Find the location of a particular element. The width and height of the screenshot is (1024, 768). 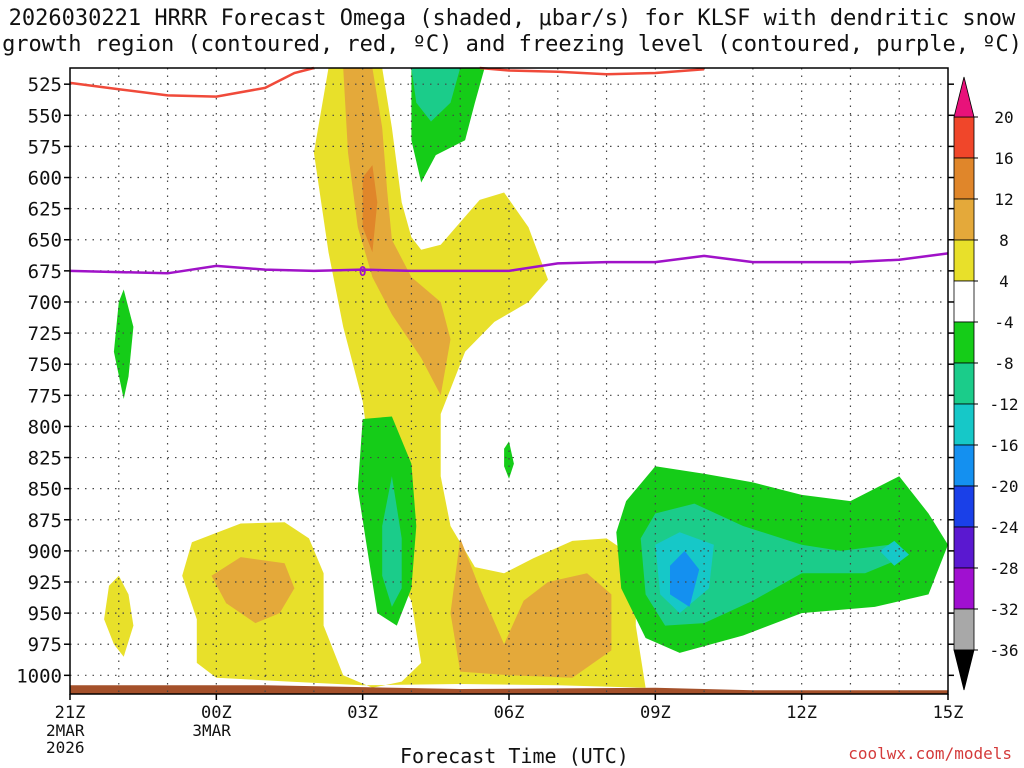

y-tick-label: 550 is located at coordinates (45, 116).